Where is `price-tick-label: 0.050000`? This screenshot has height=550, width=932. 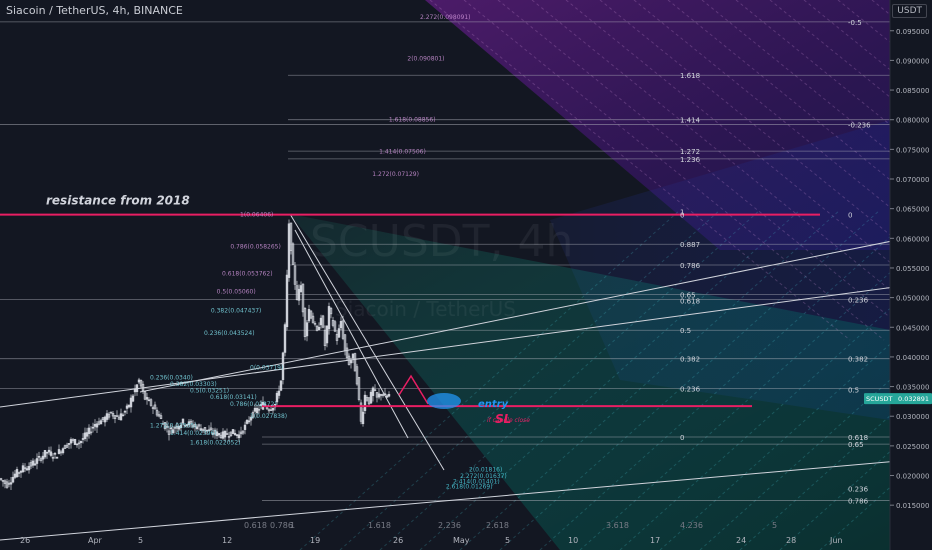
price-tick-label: 0.050000 is located at coordinates (912, 299).